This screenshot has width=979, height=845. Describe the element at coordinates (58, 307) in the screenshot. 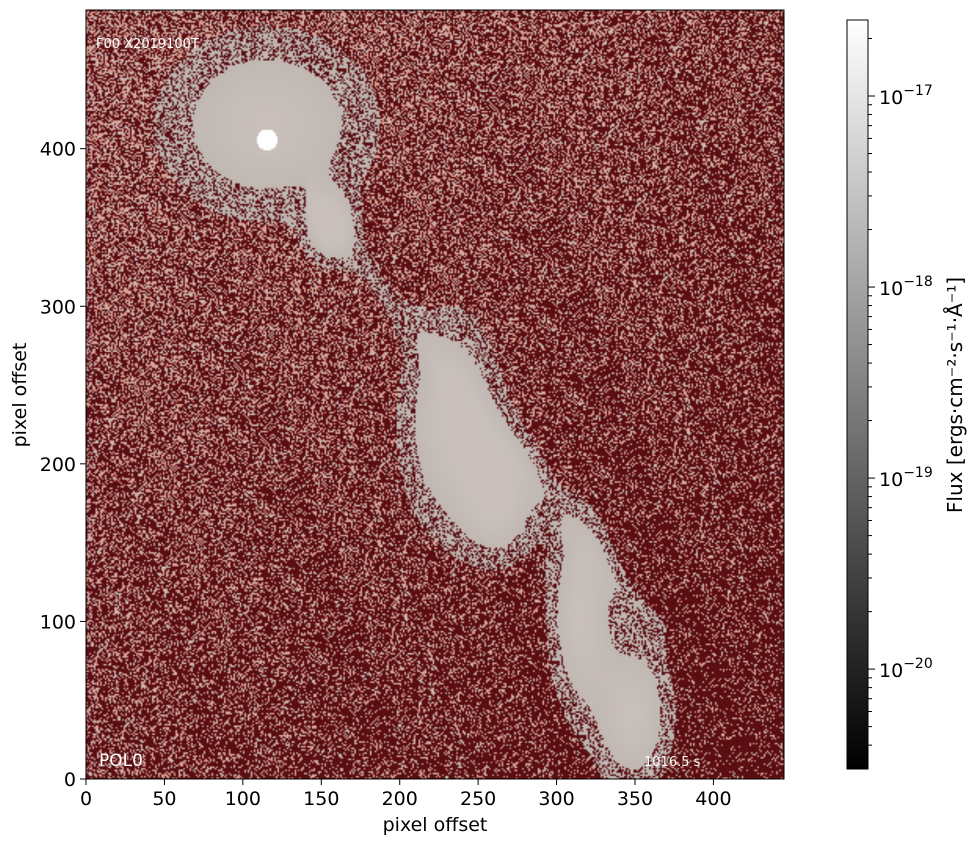

I see `y-tick-label: 300` at that location.